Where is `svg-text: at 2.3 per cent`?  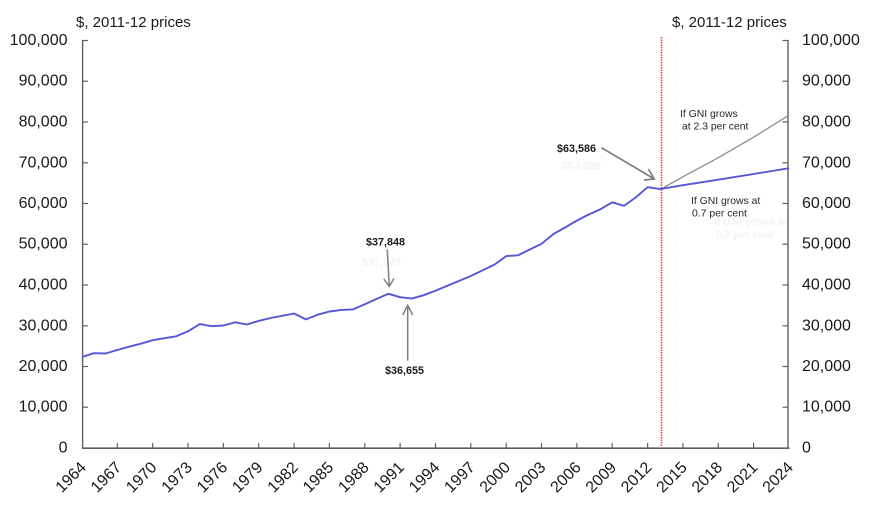 svg-text: at 2.3 per cent is located at coordinates (715, 127).